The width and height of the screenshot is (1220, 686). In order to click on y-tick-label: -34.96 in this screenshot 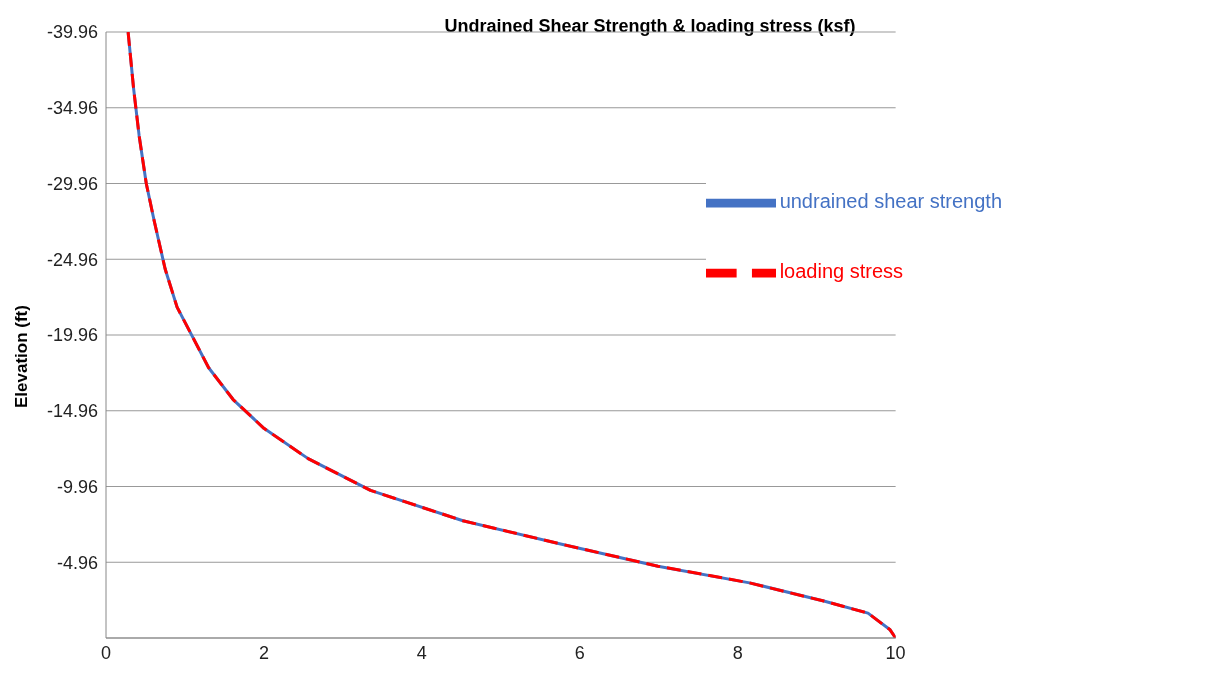, I will do `click(72, 108)`.